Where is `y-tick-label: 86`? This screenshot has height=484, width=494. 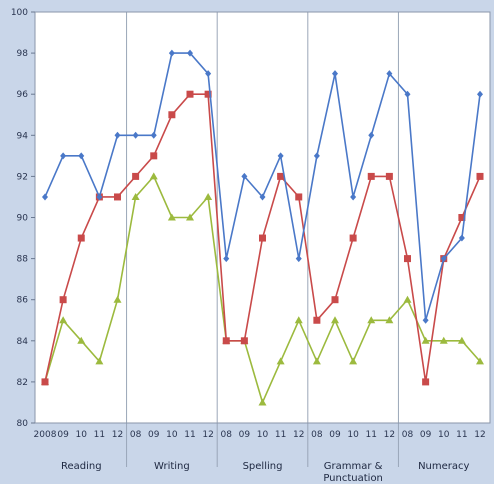 y-tick-label: 86 is located at coordinates (23, 301).